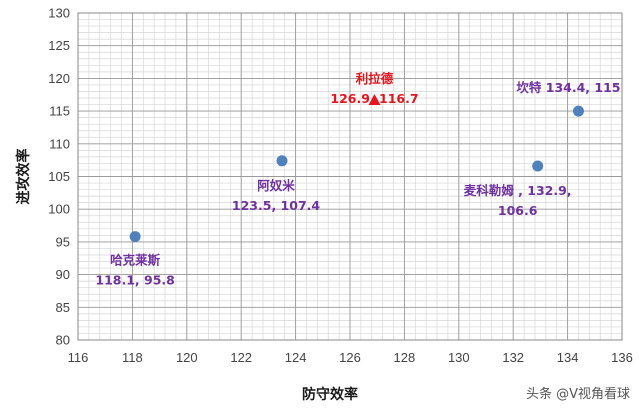 This screenshot has width=640, height=413. I want to click on y-tick-label: 130, so click(59, 13).